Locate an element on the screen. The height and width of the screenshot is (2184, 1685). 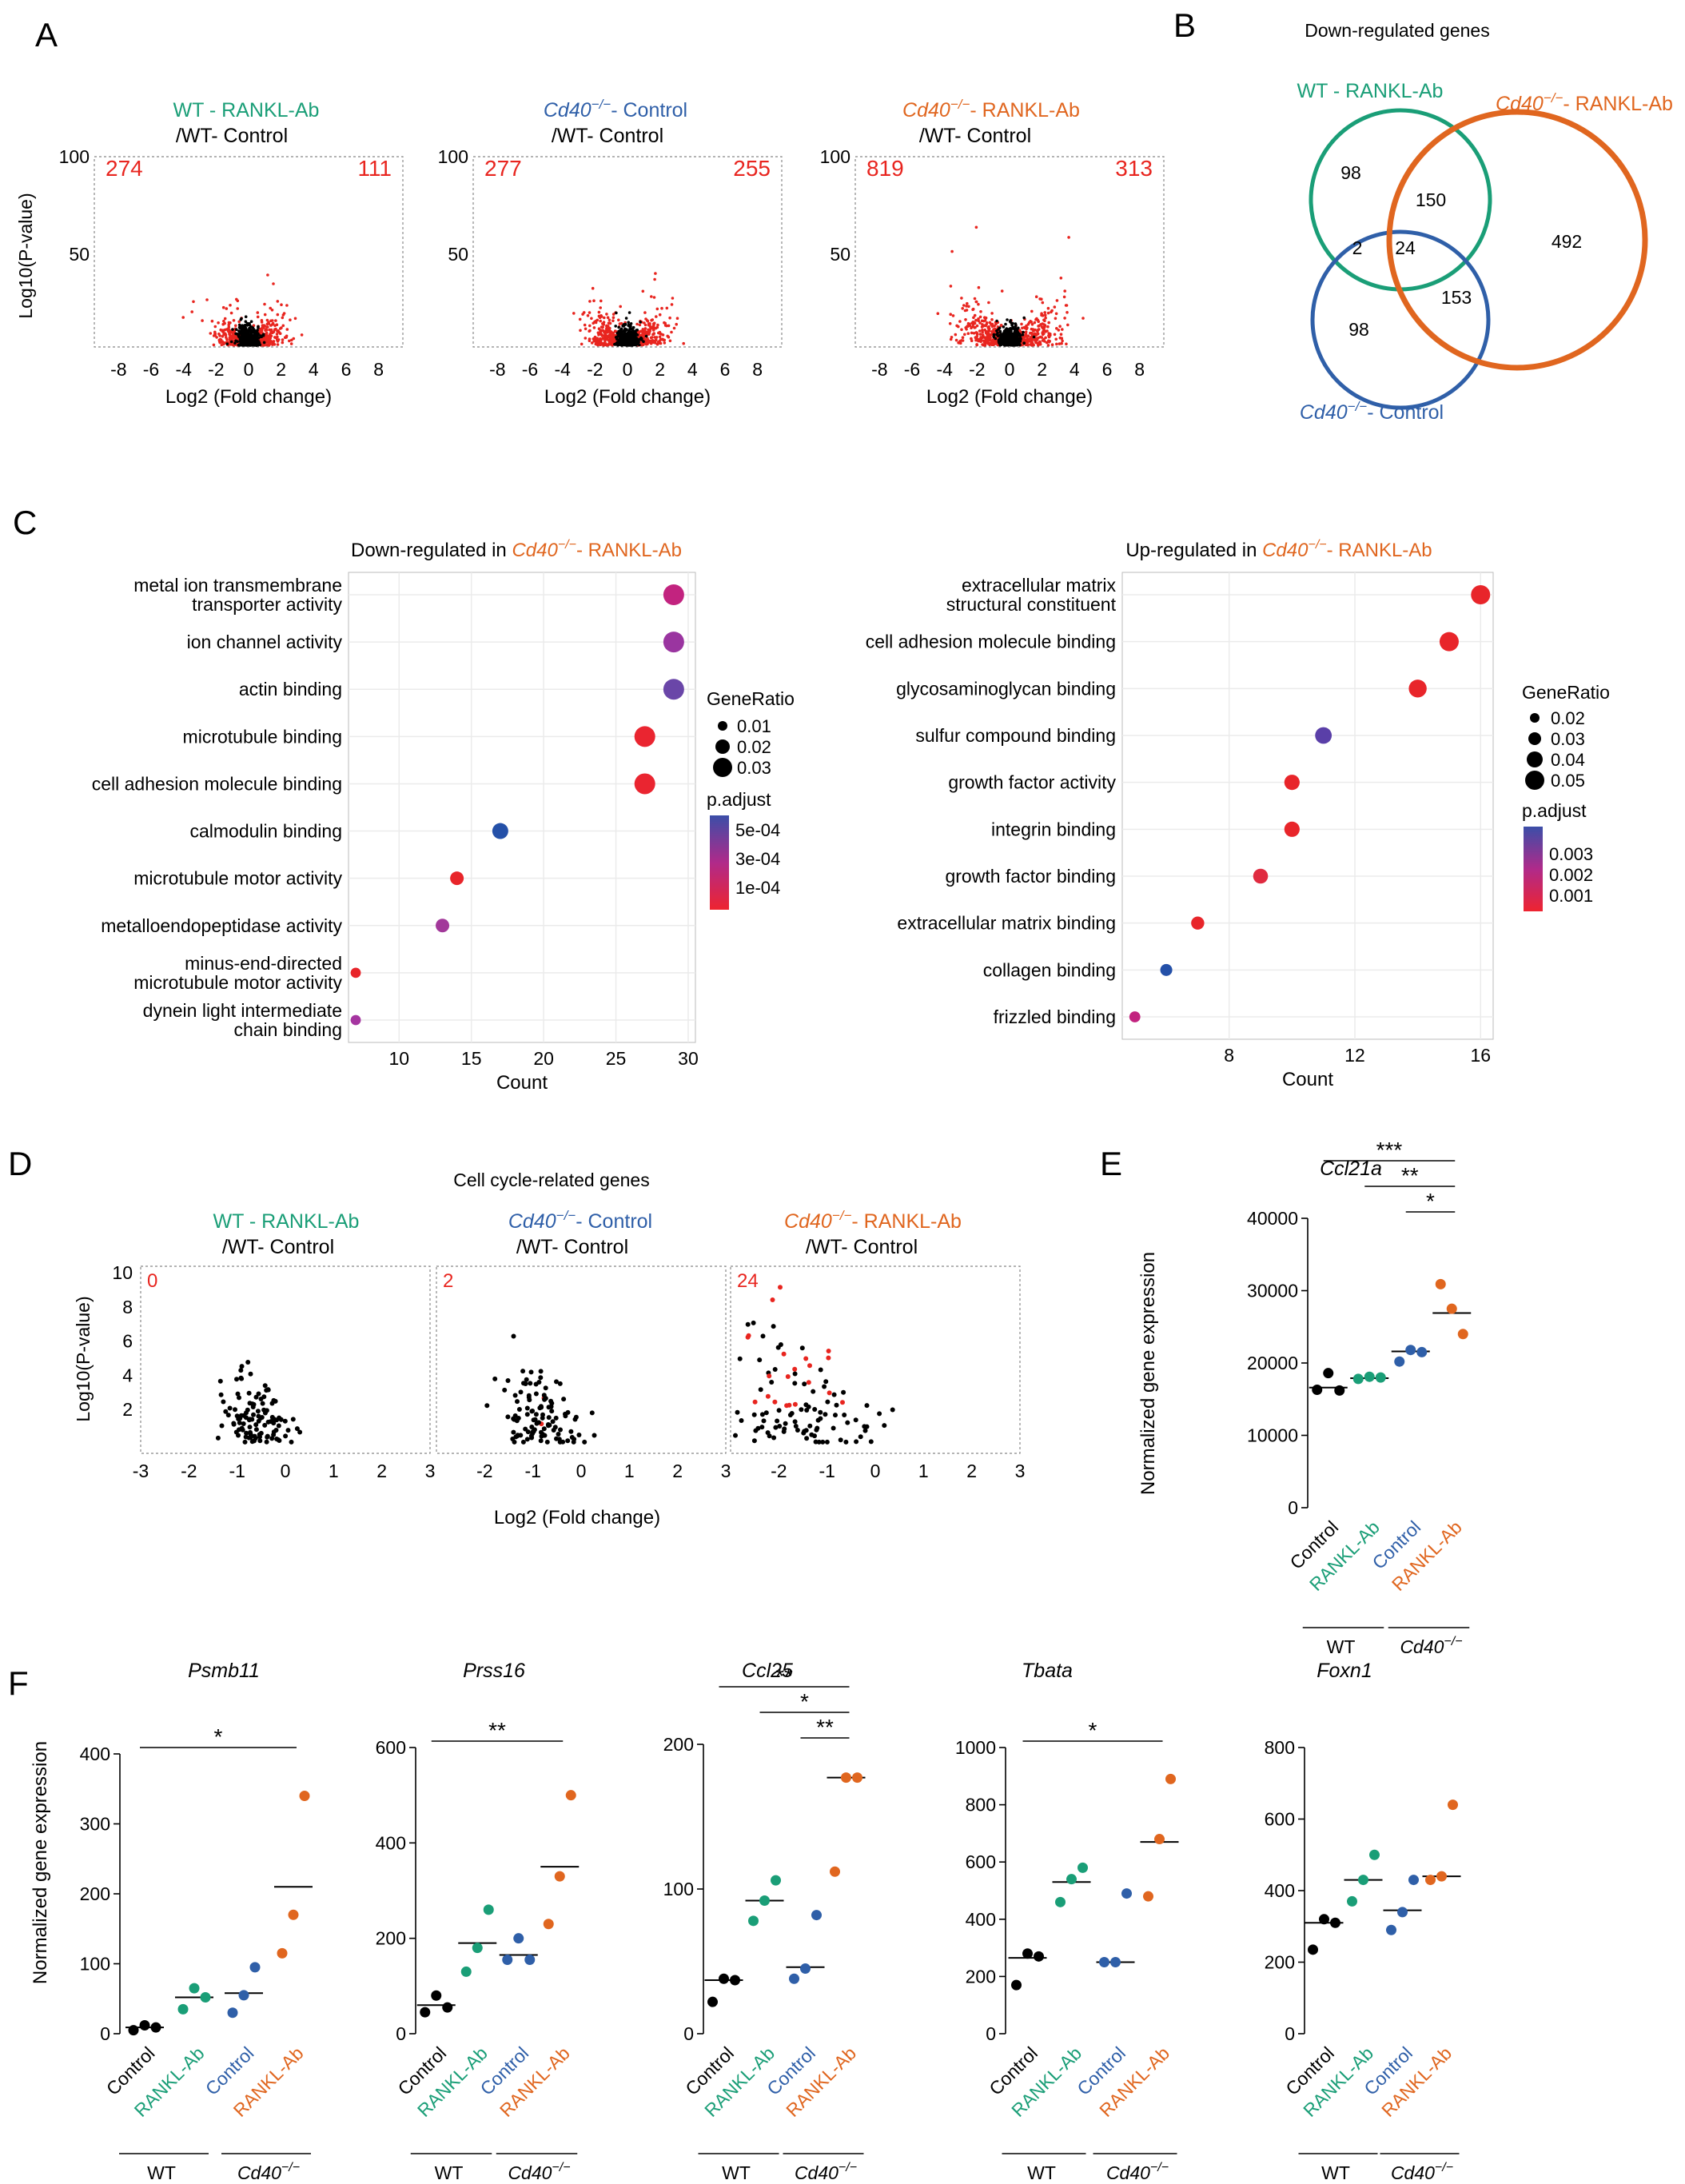
volcano-x-tick: -2 is located at coordinates (595, 369).